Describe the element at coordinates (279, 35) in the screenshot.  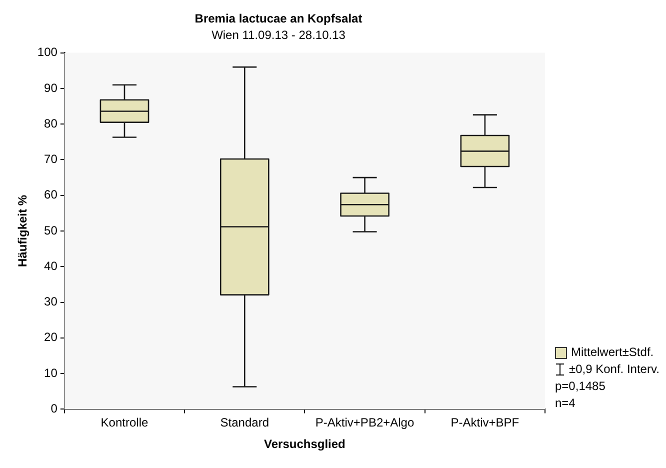
I see `chart-subtitle: Wien 11.09.13 - 28.10.13` at that location.